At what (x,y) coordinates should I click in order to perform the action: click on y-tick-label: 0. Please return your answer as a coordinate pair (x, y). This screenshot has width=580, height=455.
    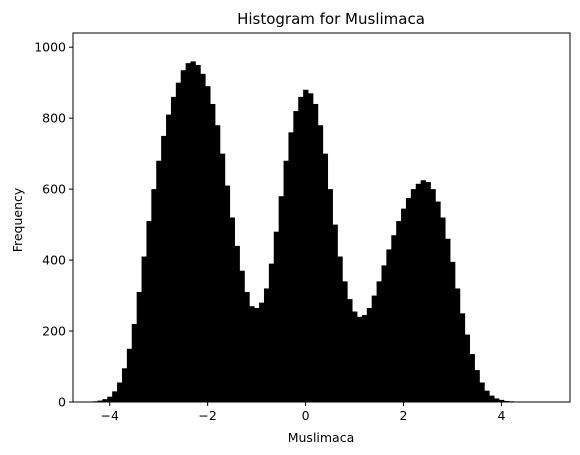
    Looking at the image, I should click on (62, 402).